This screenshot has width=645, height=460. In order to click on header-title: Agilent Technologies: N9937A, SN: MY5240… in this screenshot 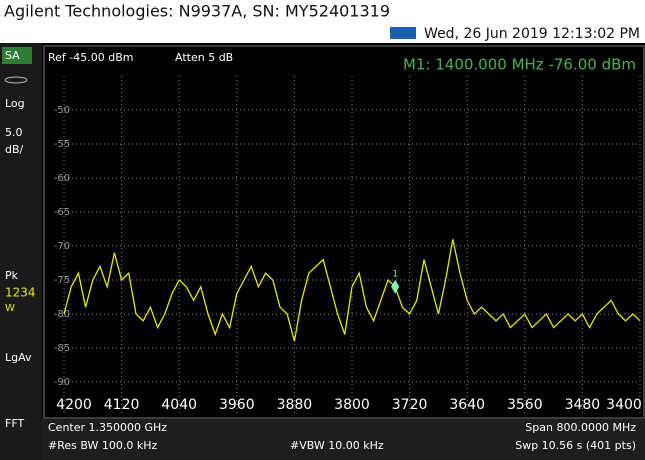, I will do `click(197, 11)`.